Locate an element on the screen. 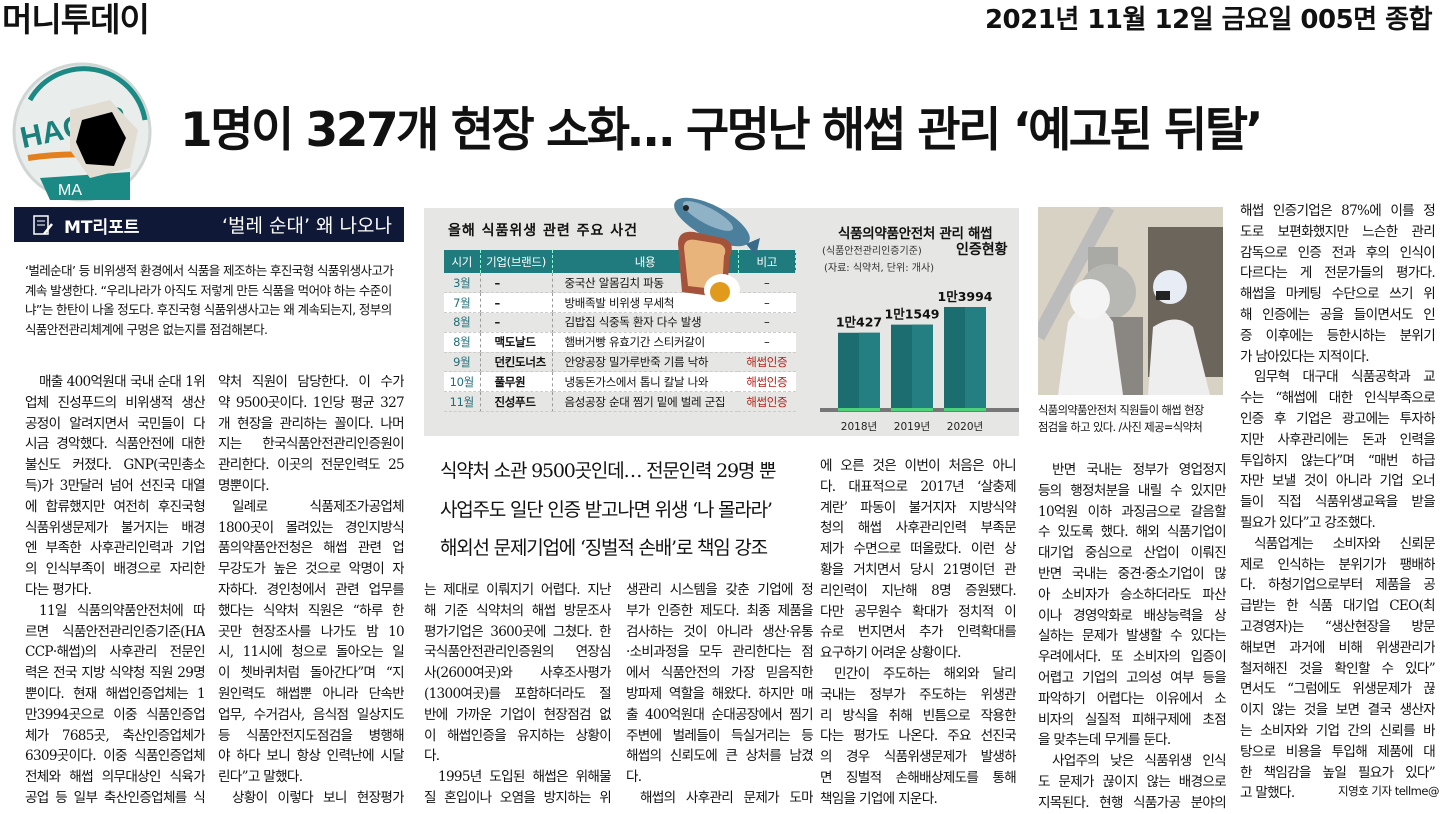  article-line: 다르다는 게 전문가들의 평가다. is located at coordinates (1337, 273).